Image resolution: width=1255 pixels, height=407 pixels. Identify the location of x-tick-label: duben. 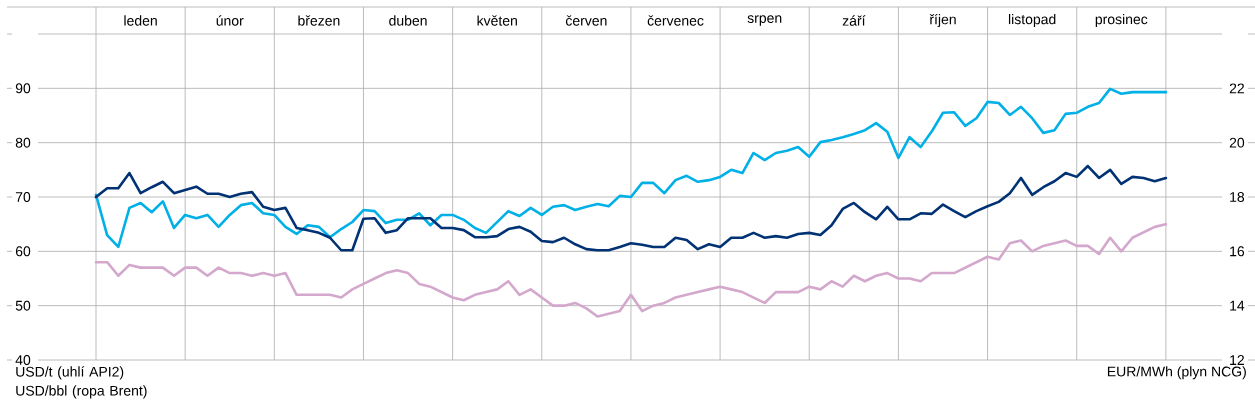
(408, 20).